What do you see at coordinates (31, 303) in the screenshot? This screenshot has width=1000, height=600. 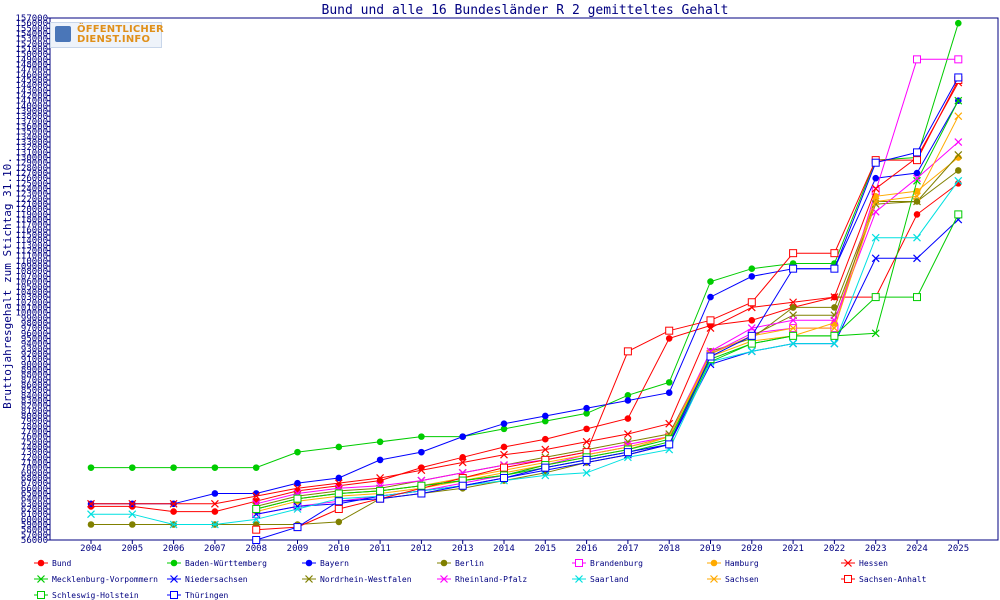 I see `y-tick-label: 102000` at bounding box center [31, 303].